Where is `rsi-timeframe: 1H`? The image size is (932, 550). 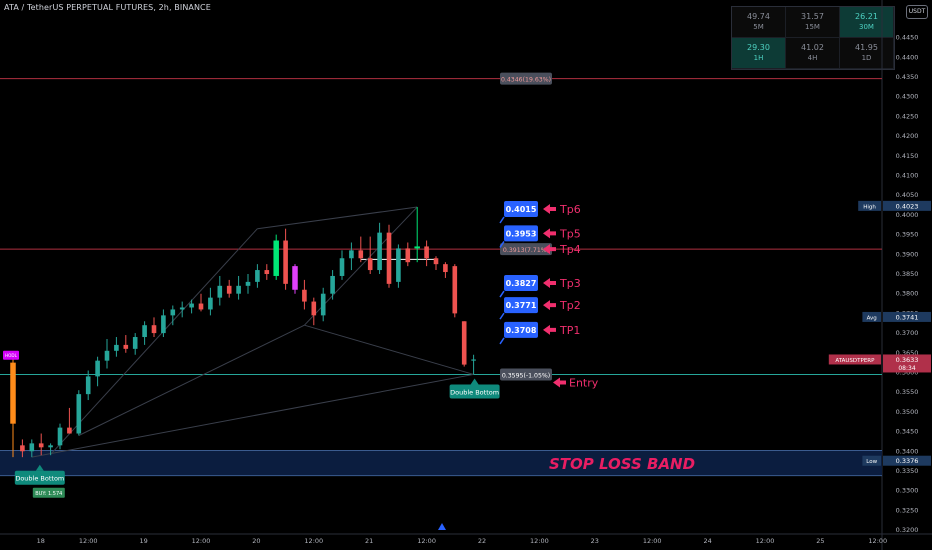
rsi-timeframe: 1H is located at coordinates (758, 58).